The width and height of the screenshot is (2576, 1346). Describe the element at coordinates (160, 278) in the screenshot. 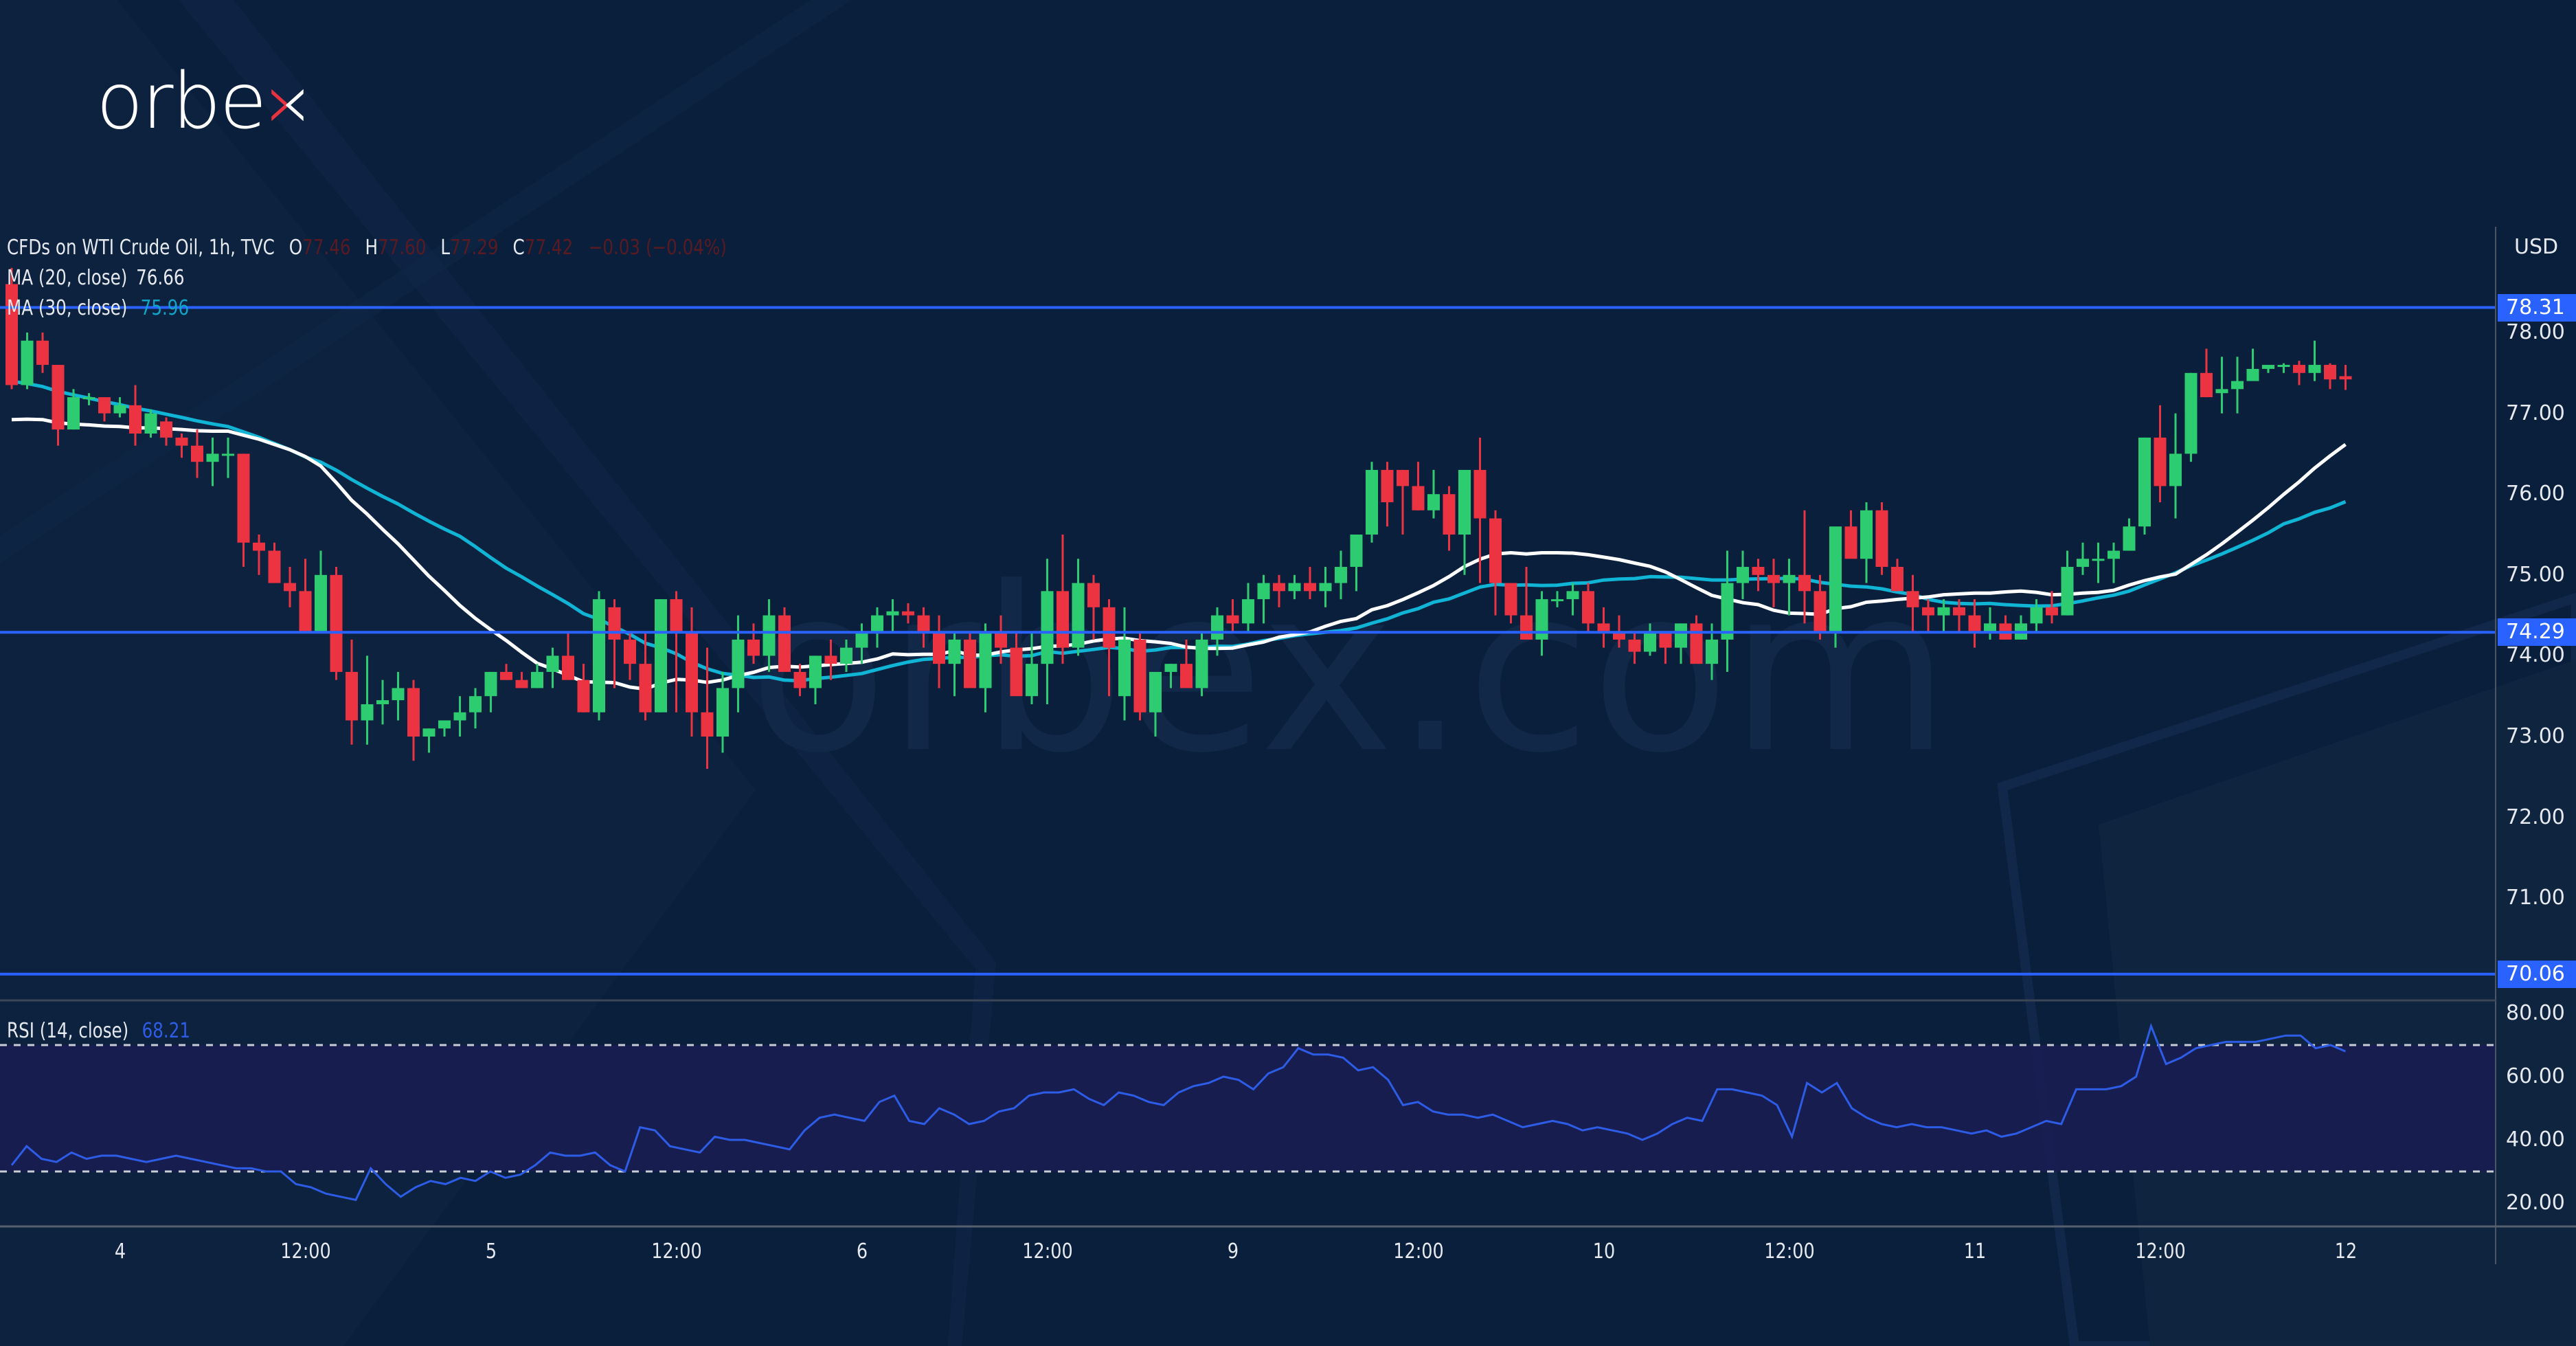

I see `ma20-value: 76.66` at that location.